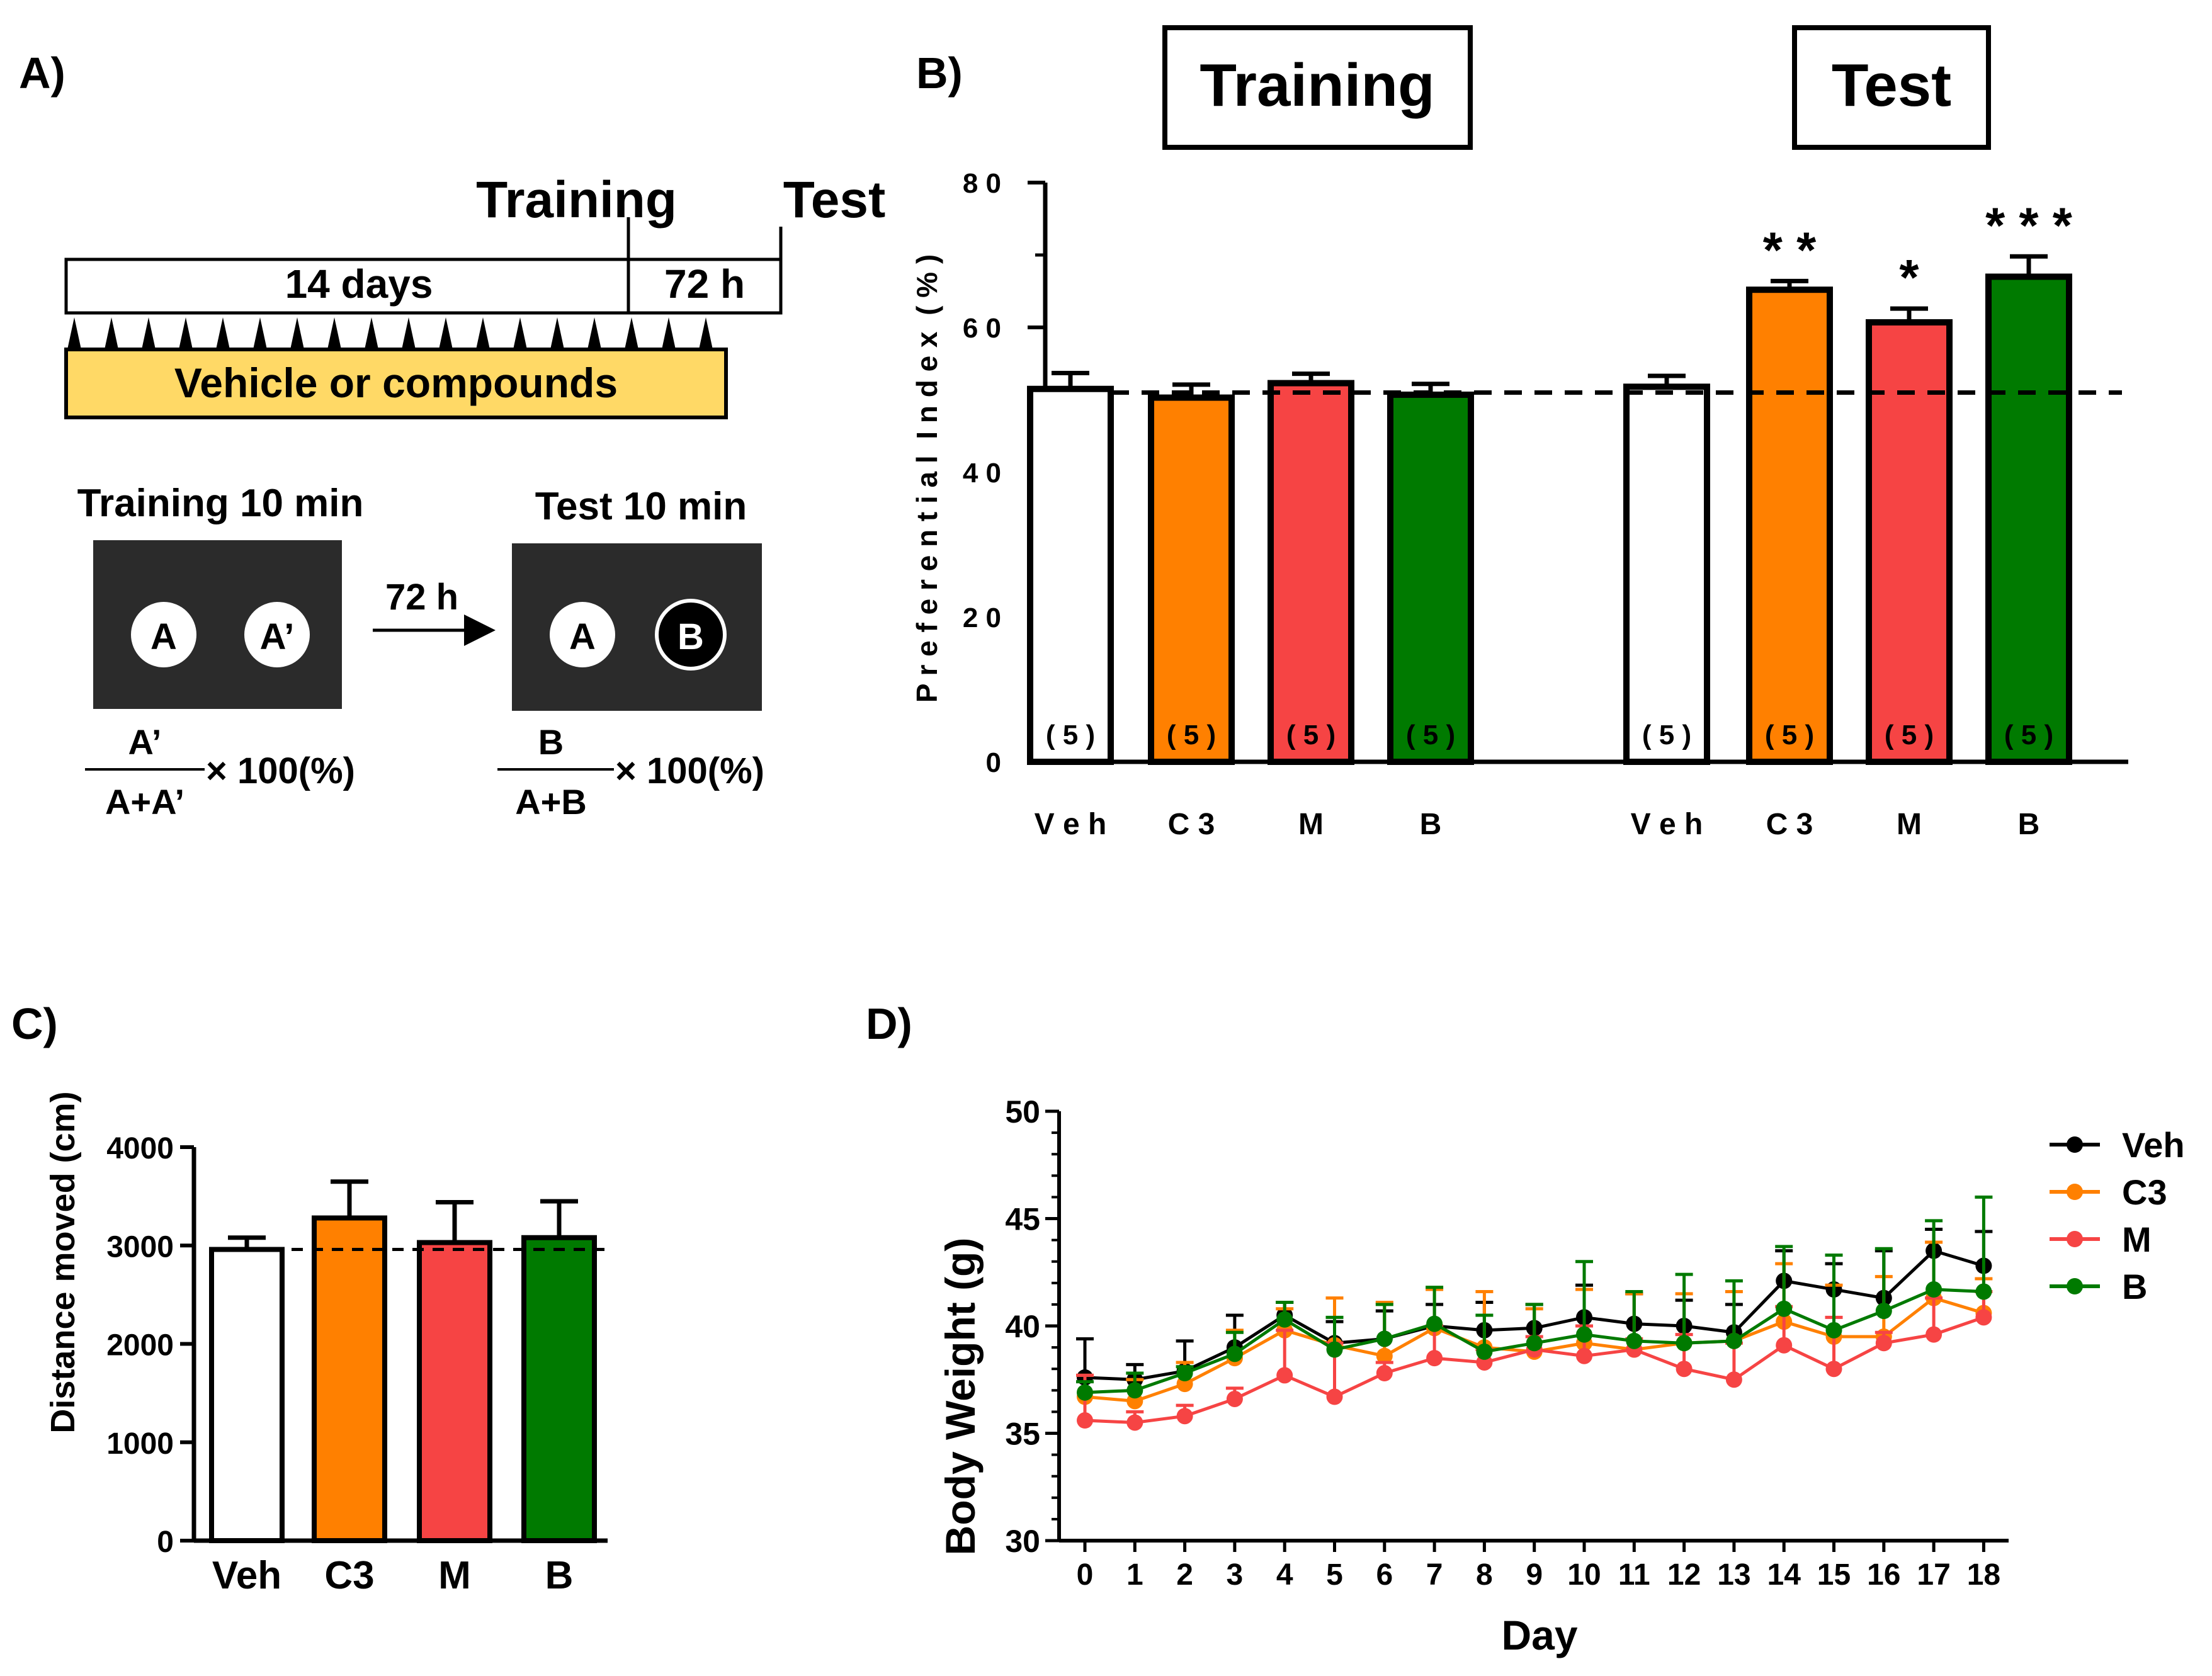  Describe the element at coordinates (357, 1364) in the screenshot. I see `panel-c-plot: 0 1000 2000 3000 4000 Veh C3 M B` at that location.